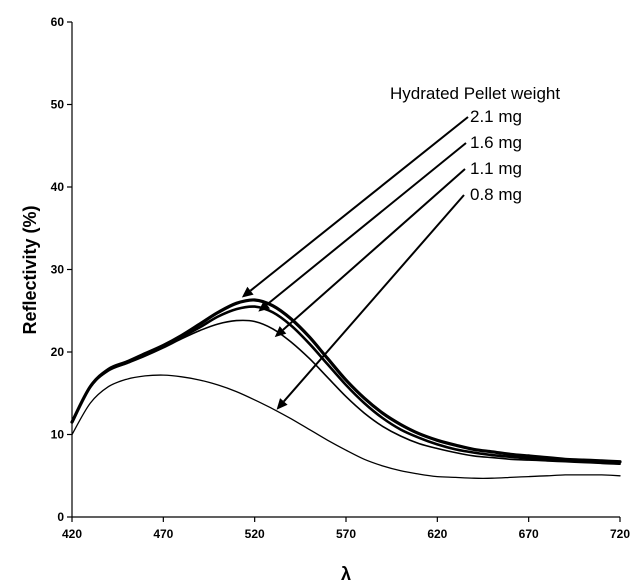 The width and height of the screenshot is (634, 584). Describe the element at coordinates (58, 270) in the screenshot. I see `y-tick-label: 30` at that location.